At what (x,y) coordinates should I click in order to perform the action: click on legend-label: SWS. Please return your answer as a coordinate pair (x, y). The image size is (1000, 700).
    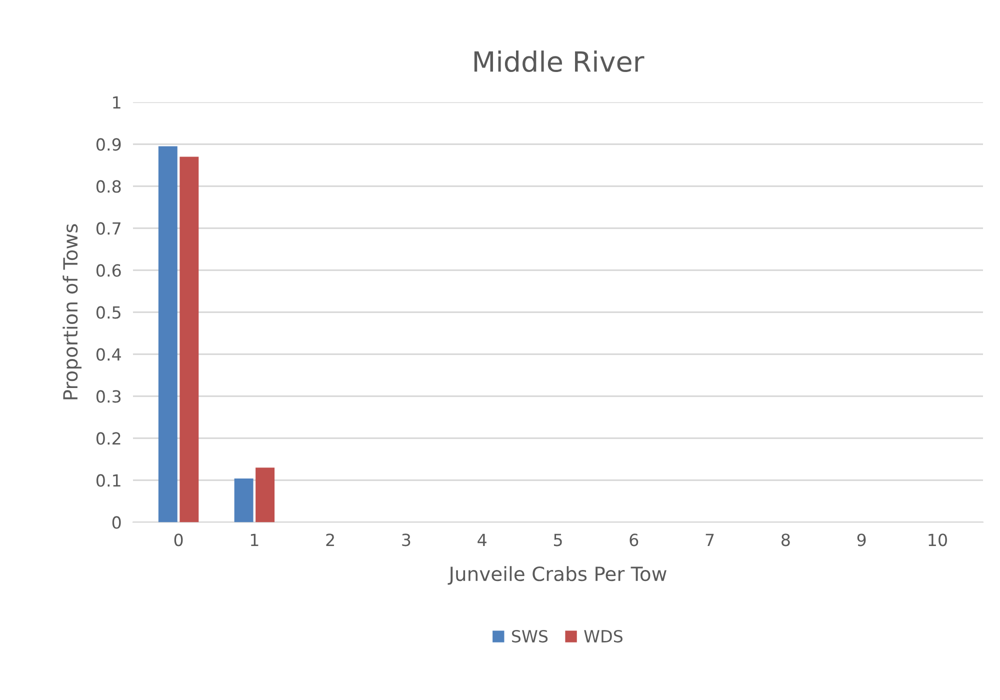
    Looking at the image, I should click on (530, 636).